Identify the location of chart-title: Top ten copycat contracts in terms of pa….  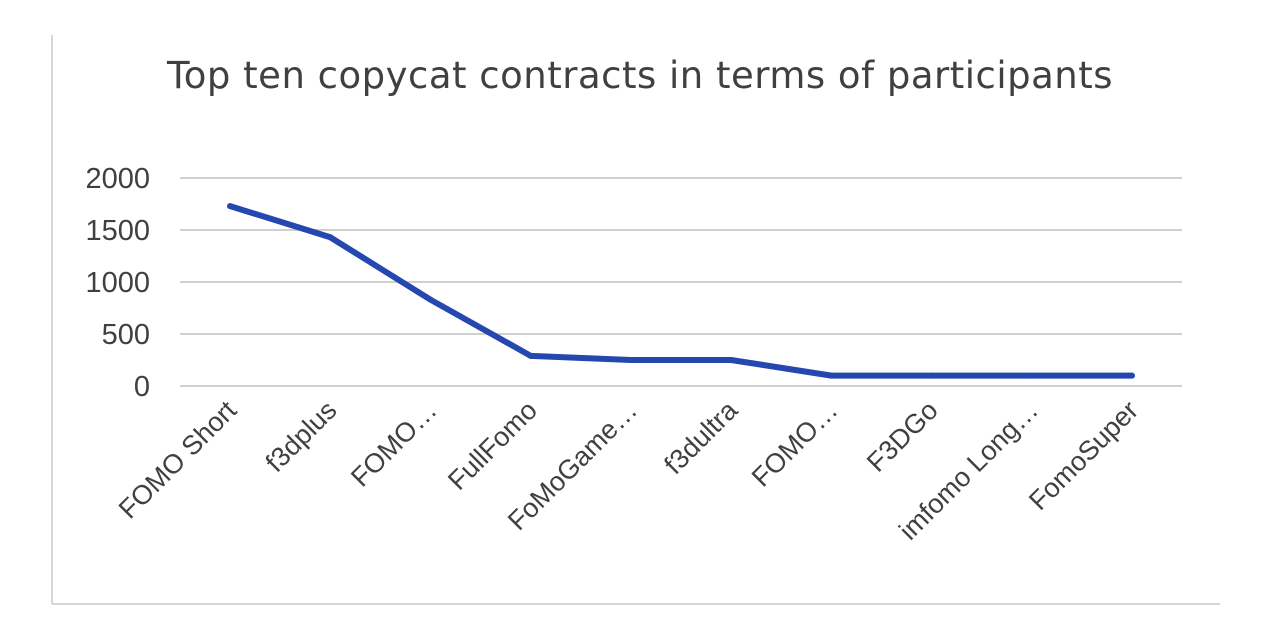
(639, 75).